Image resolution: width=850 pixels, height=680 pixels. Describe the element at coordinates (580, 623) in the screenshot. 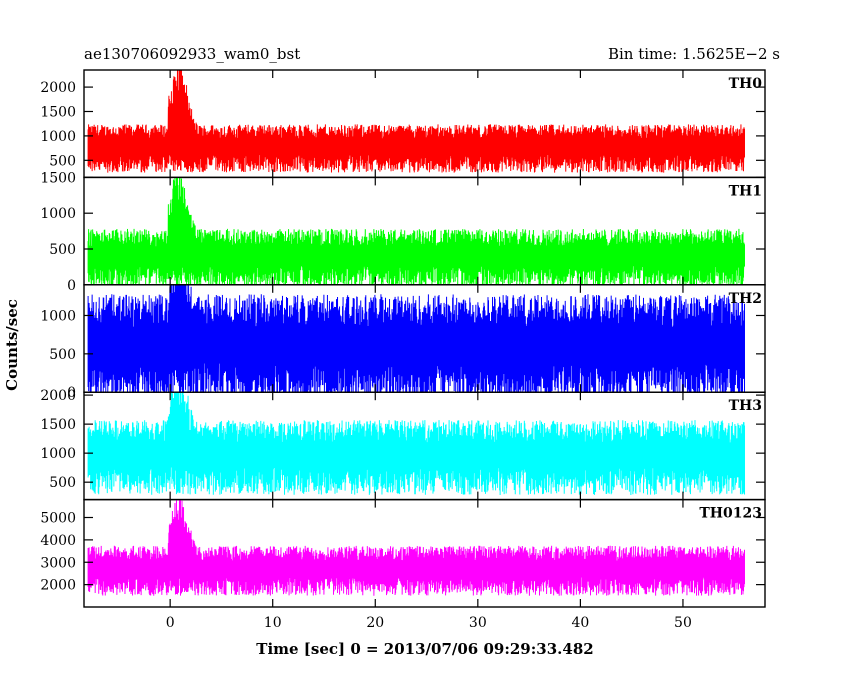

I see `x-tick-label: 40` at that location.